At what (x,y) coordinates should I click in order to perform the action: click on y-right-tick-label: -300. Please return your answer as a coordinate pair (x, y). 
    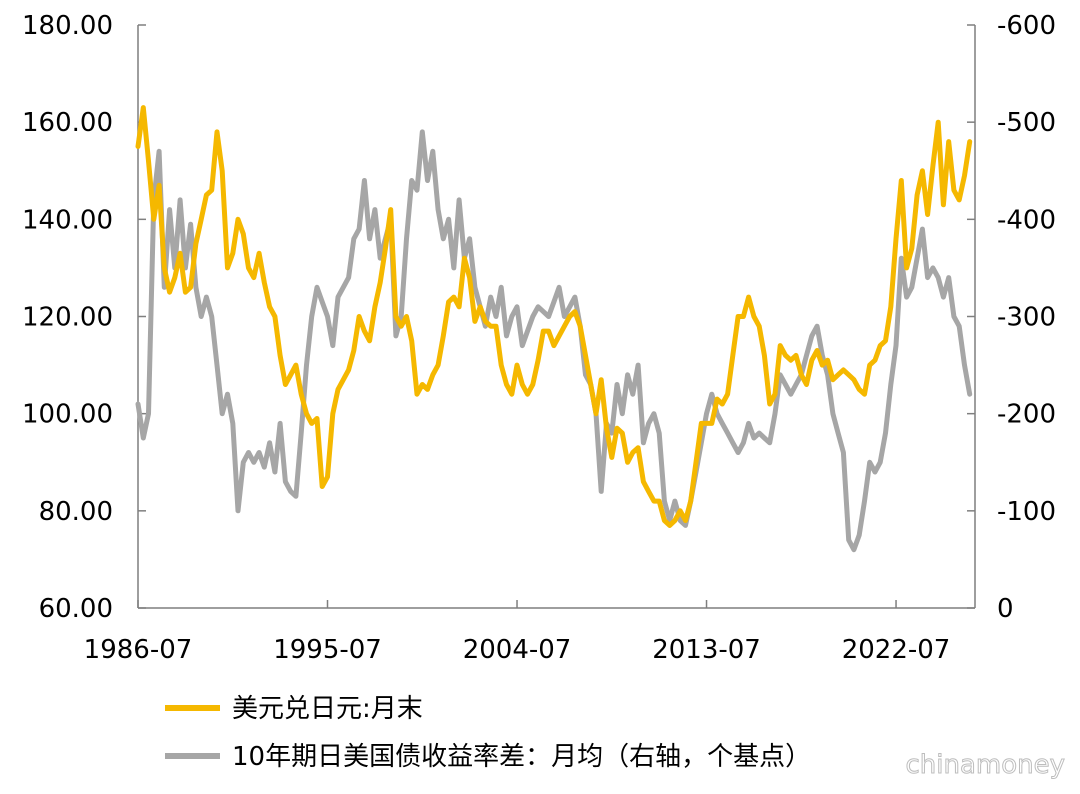
    Looking at the image, I should click on (1026, 318).